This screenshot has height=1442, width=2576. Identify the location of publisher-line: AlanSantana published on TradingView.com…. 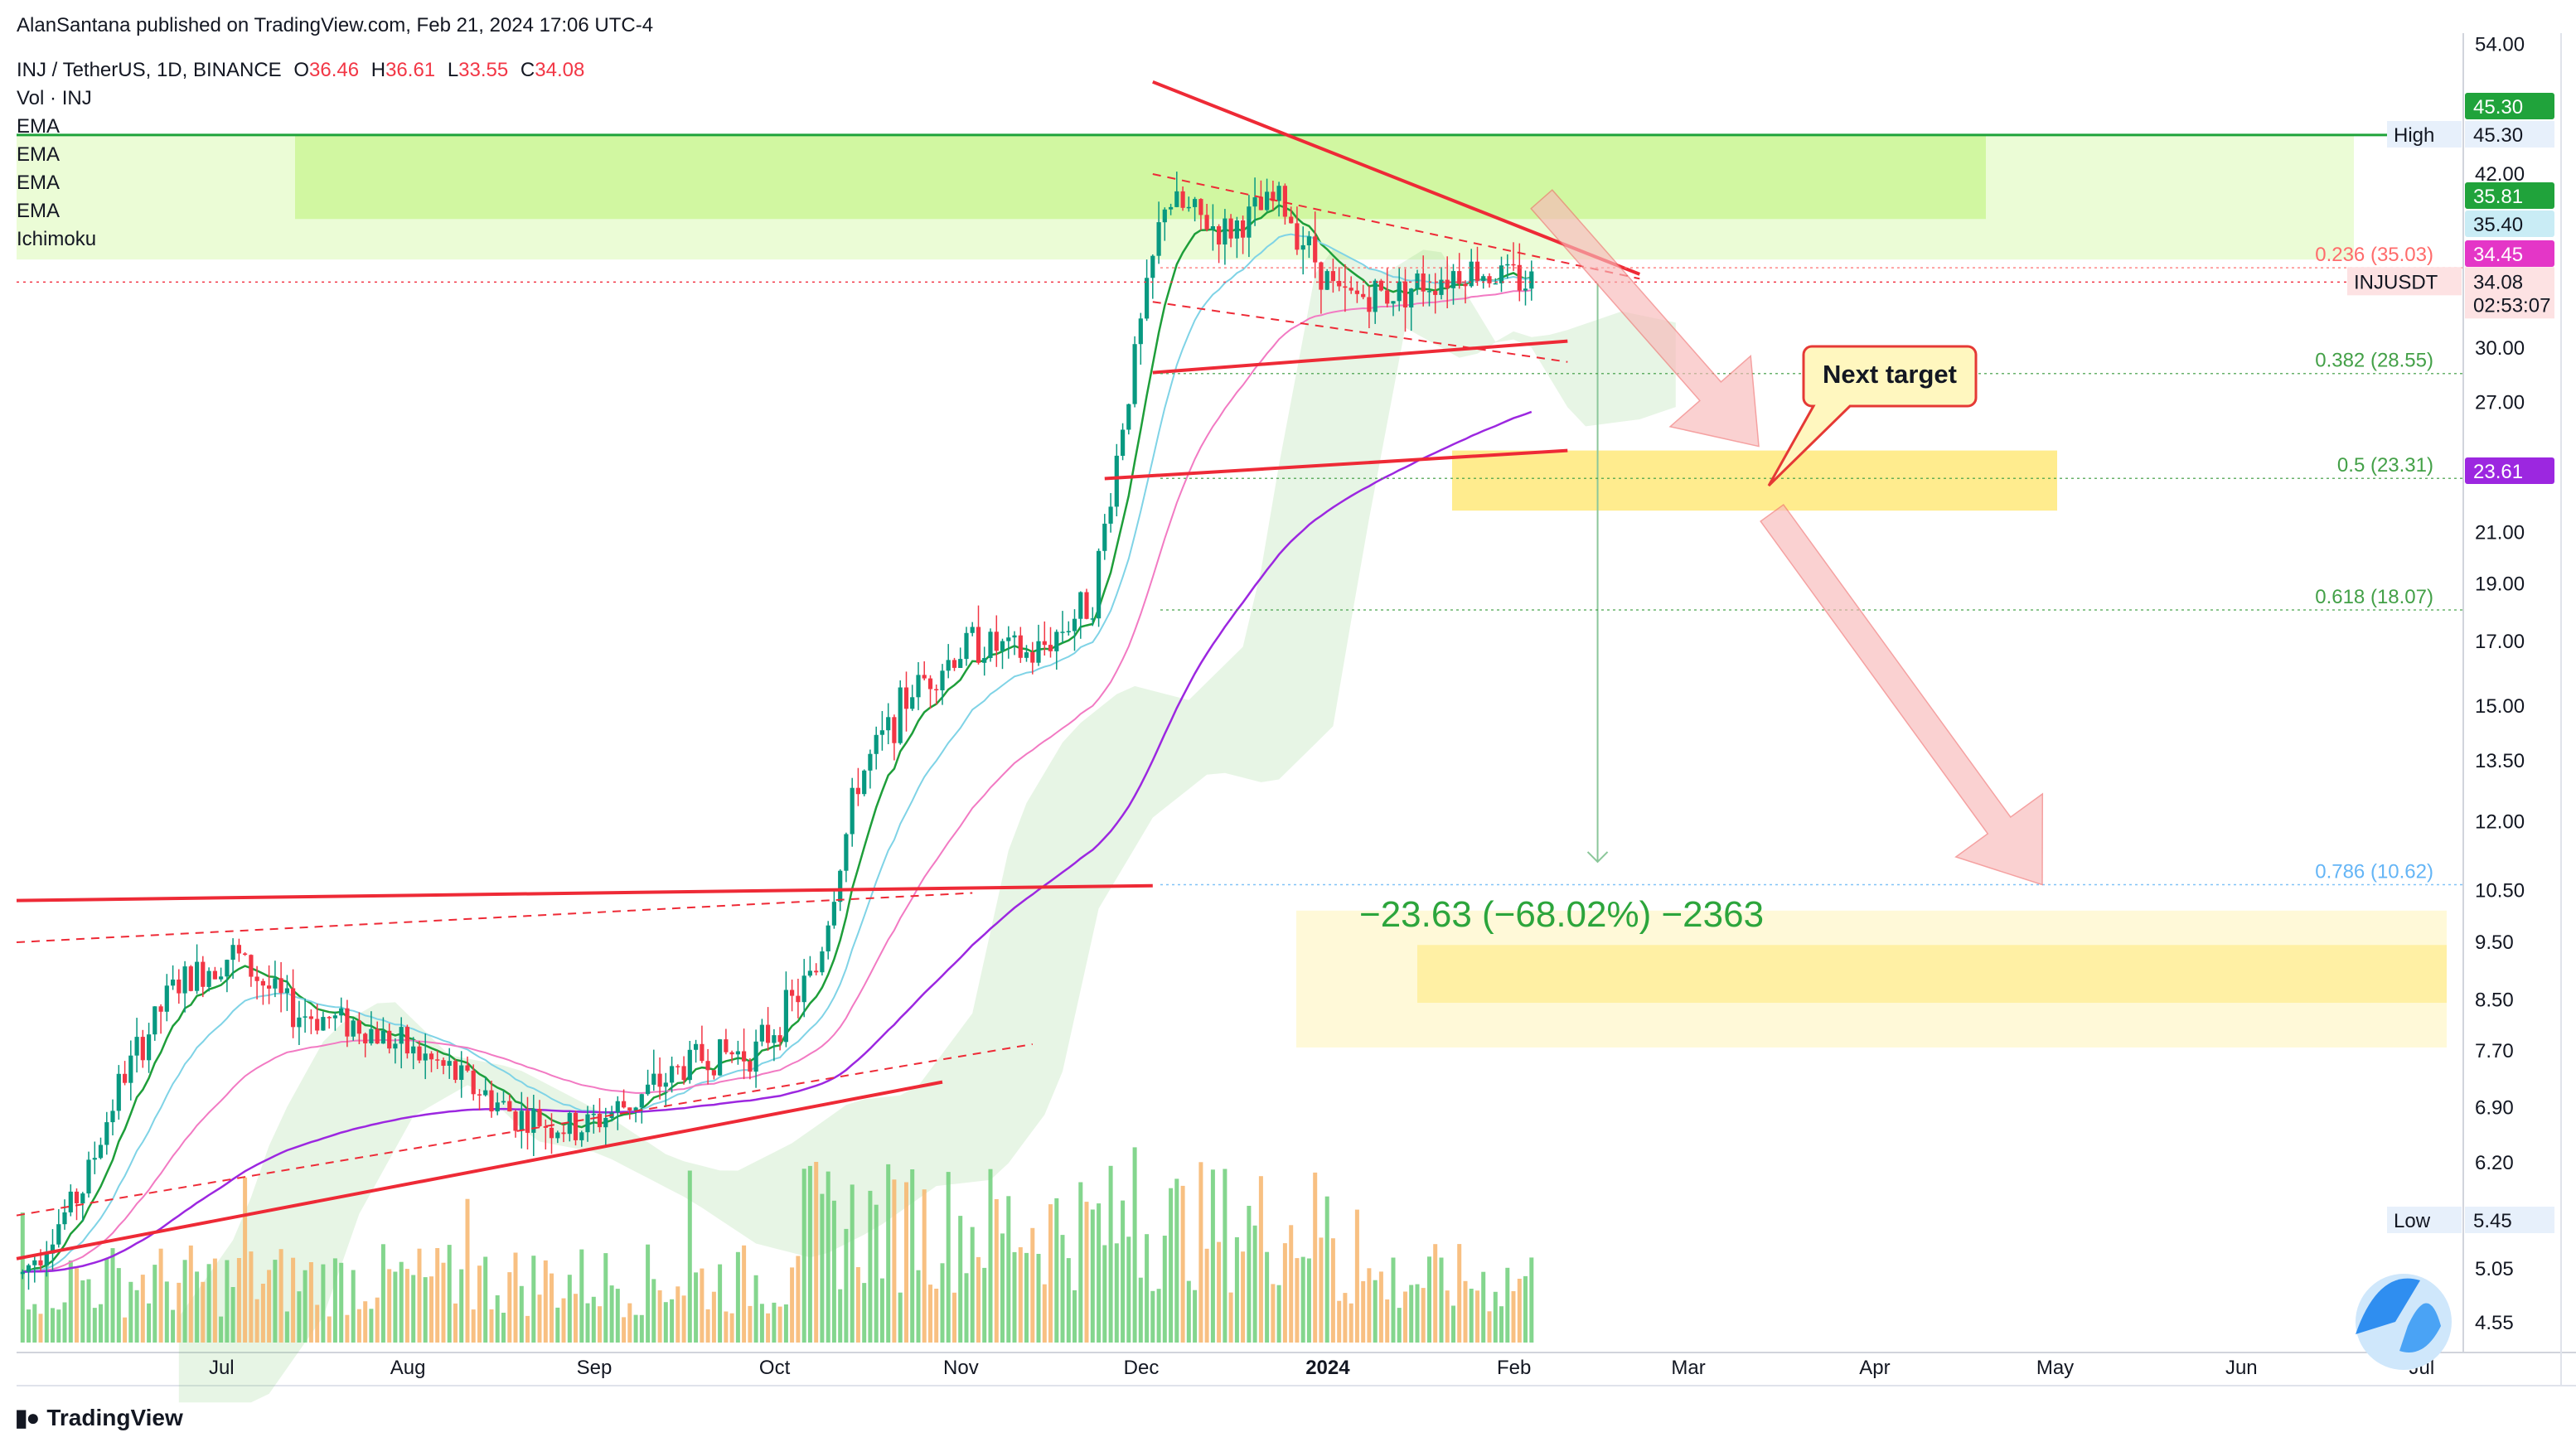
(335, 25).